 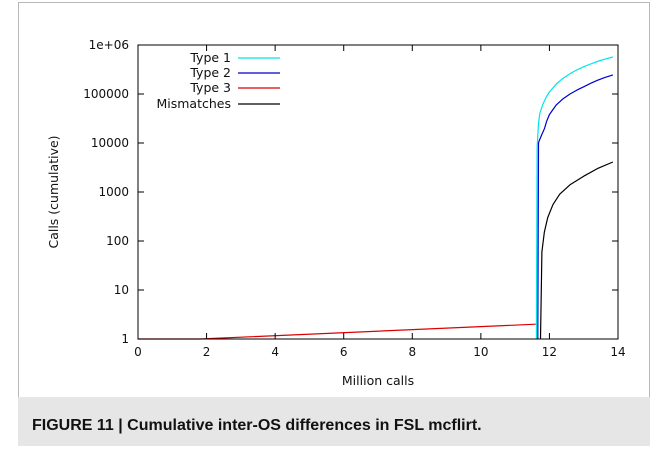 What do you see at coordinates (106, 94) in the screenshot?
I see `y-tick-label: 100000` at bounding box center [106, 94].